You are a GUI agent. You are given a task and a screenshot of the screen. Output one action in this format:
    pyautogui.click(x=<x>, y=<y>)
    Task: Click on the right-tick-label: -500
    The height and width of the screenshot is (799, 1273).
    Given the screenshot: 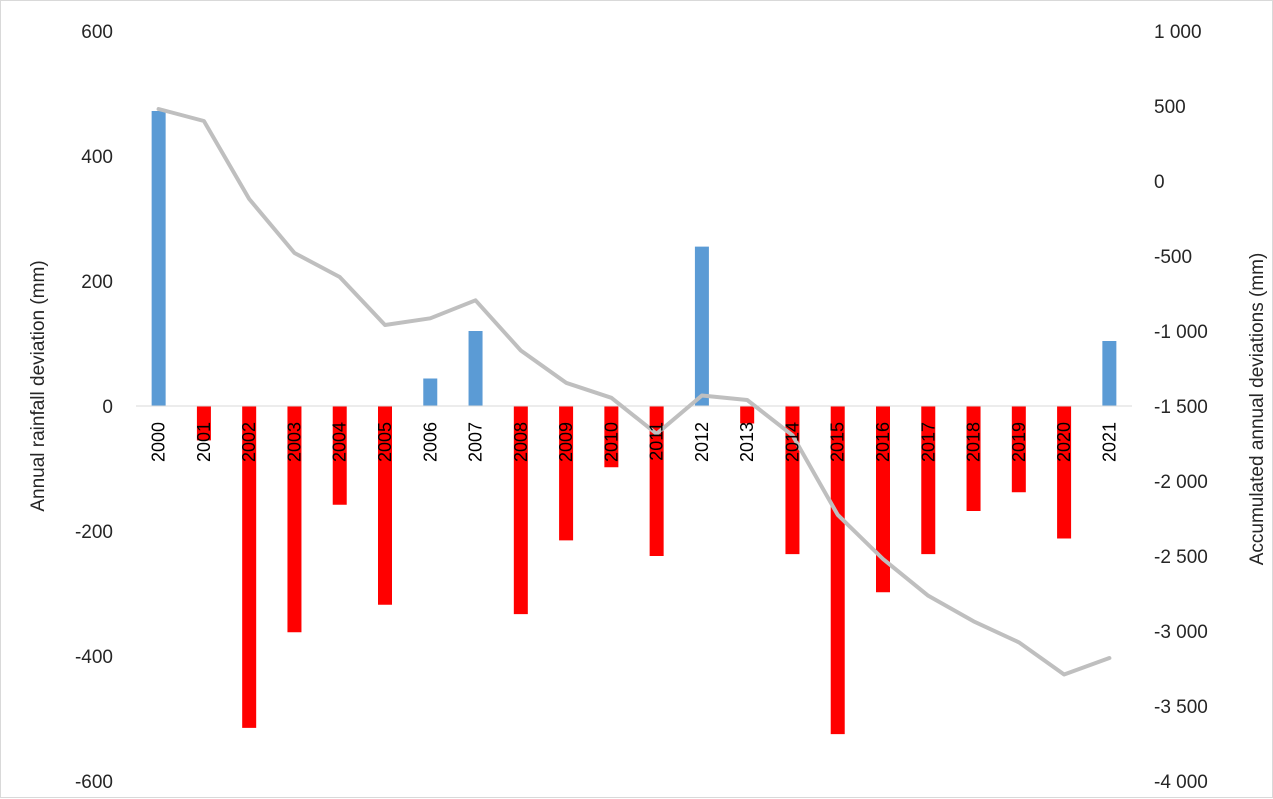 What is the action you would take?
    pyautogui.click(x=1173, y=257)
    